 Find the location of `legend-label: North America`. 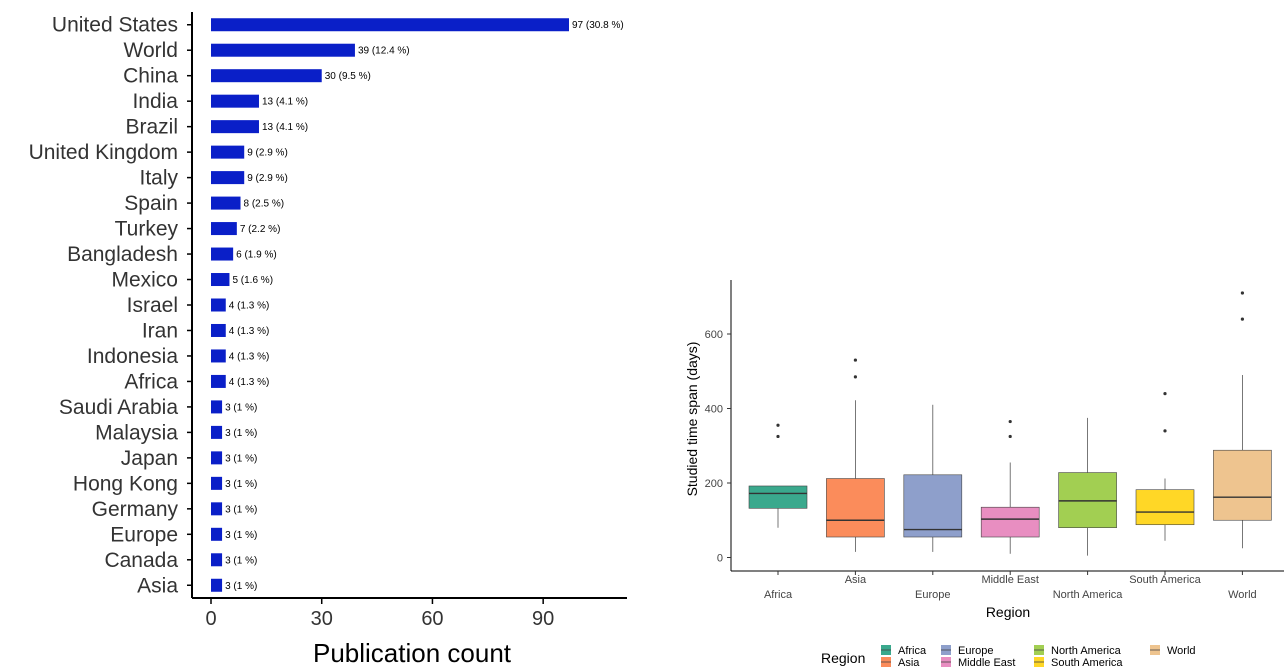

legend-label: North America is located at coordinates (1086, 651).